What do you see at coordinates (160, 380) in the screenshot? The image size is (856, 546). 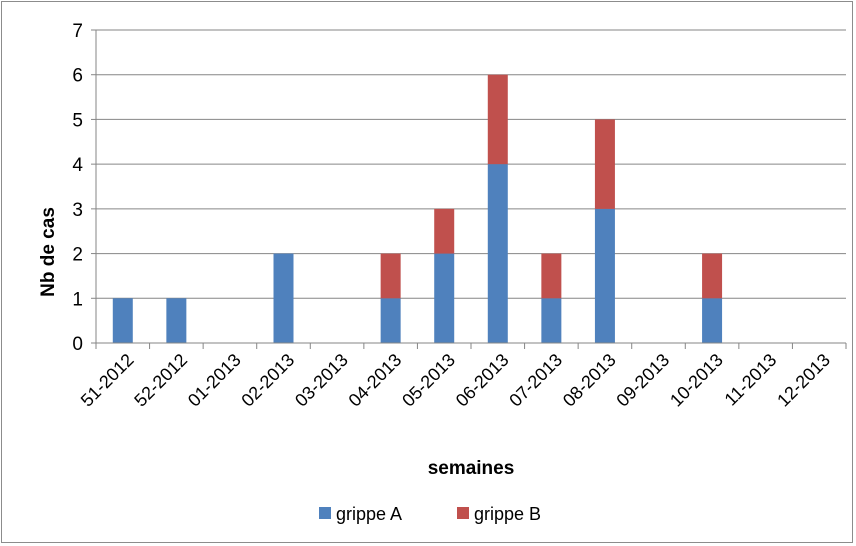 I see `x-tick-label: 52-2012` at bounding box center [160, 380].